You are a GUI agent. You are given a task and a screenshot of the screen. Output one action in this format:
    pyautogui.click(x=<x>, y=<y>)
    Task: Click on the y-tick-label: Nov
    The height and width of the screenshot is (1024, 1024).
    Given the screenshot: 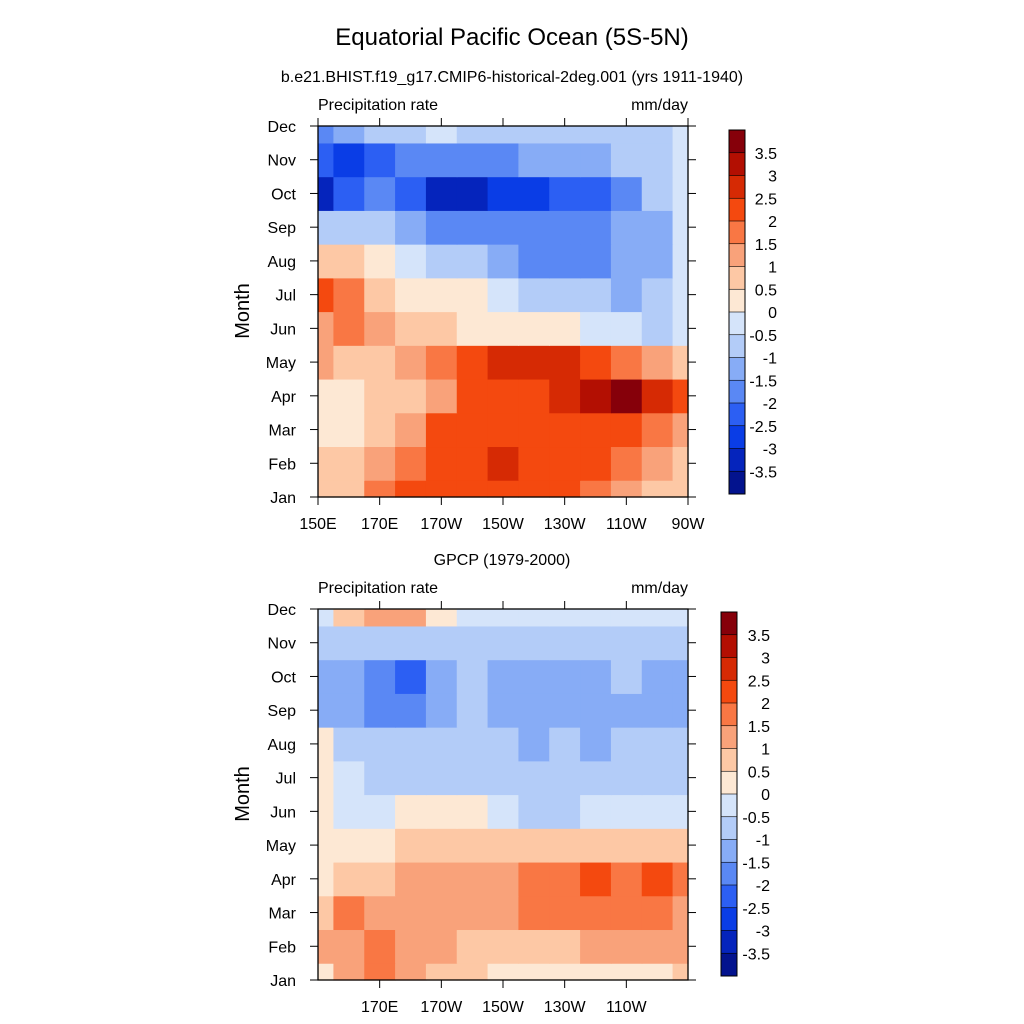 What is the action you would take?
    pyautogui.click(x=282, y=161)
    